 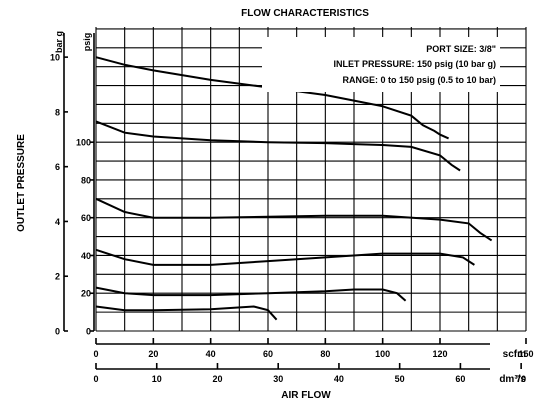 I want to click on x-axis-label: AIR FLOW, so click(x=306, y=395).